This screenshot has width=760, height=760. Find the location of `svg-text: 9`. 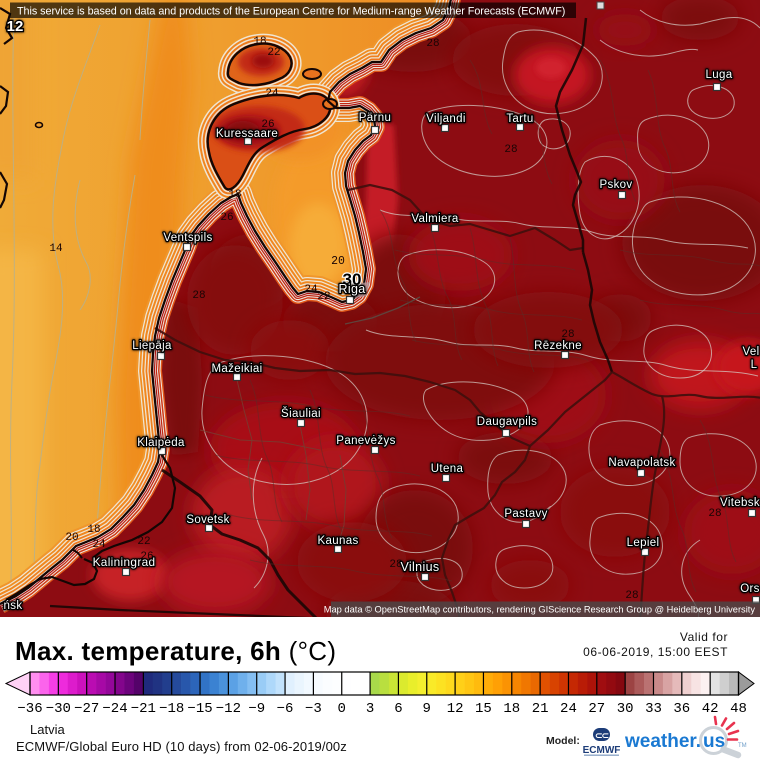

svg-text: 9 is located at coordinates (427, 709).